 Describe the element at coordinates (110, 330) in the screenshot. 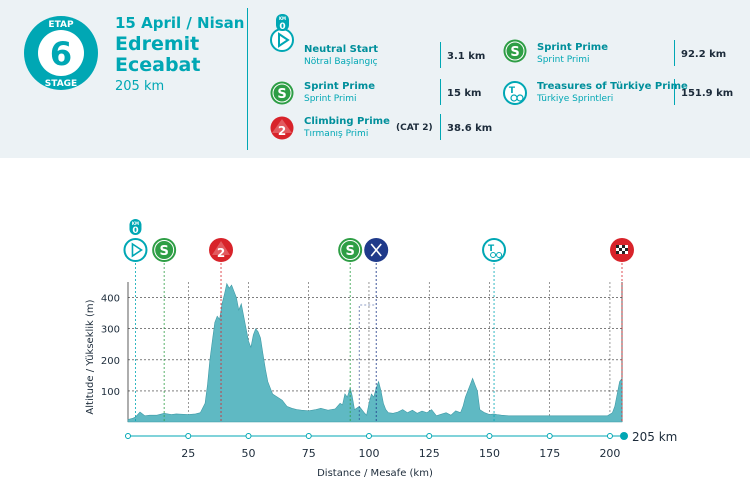

I see `y-tick-label: 300` at that location.